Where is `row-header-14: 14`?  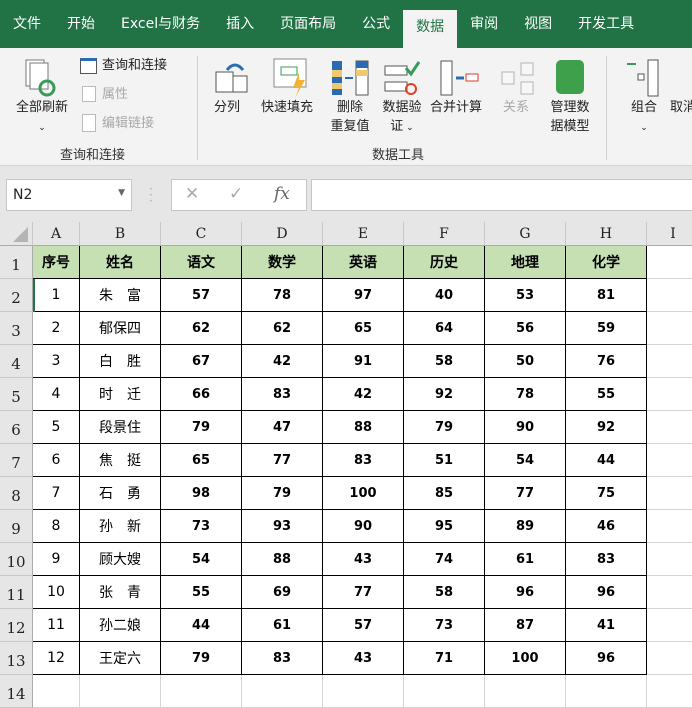 row-header-14: 14 is located at coordinates (16, 691).